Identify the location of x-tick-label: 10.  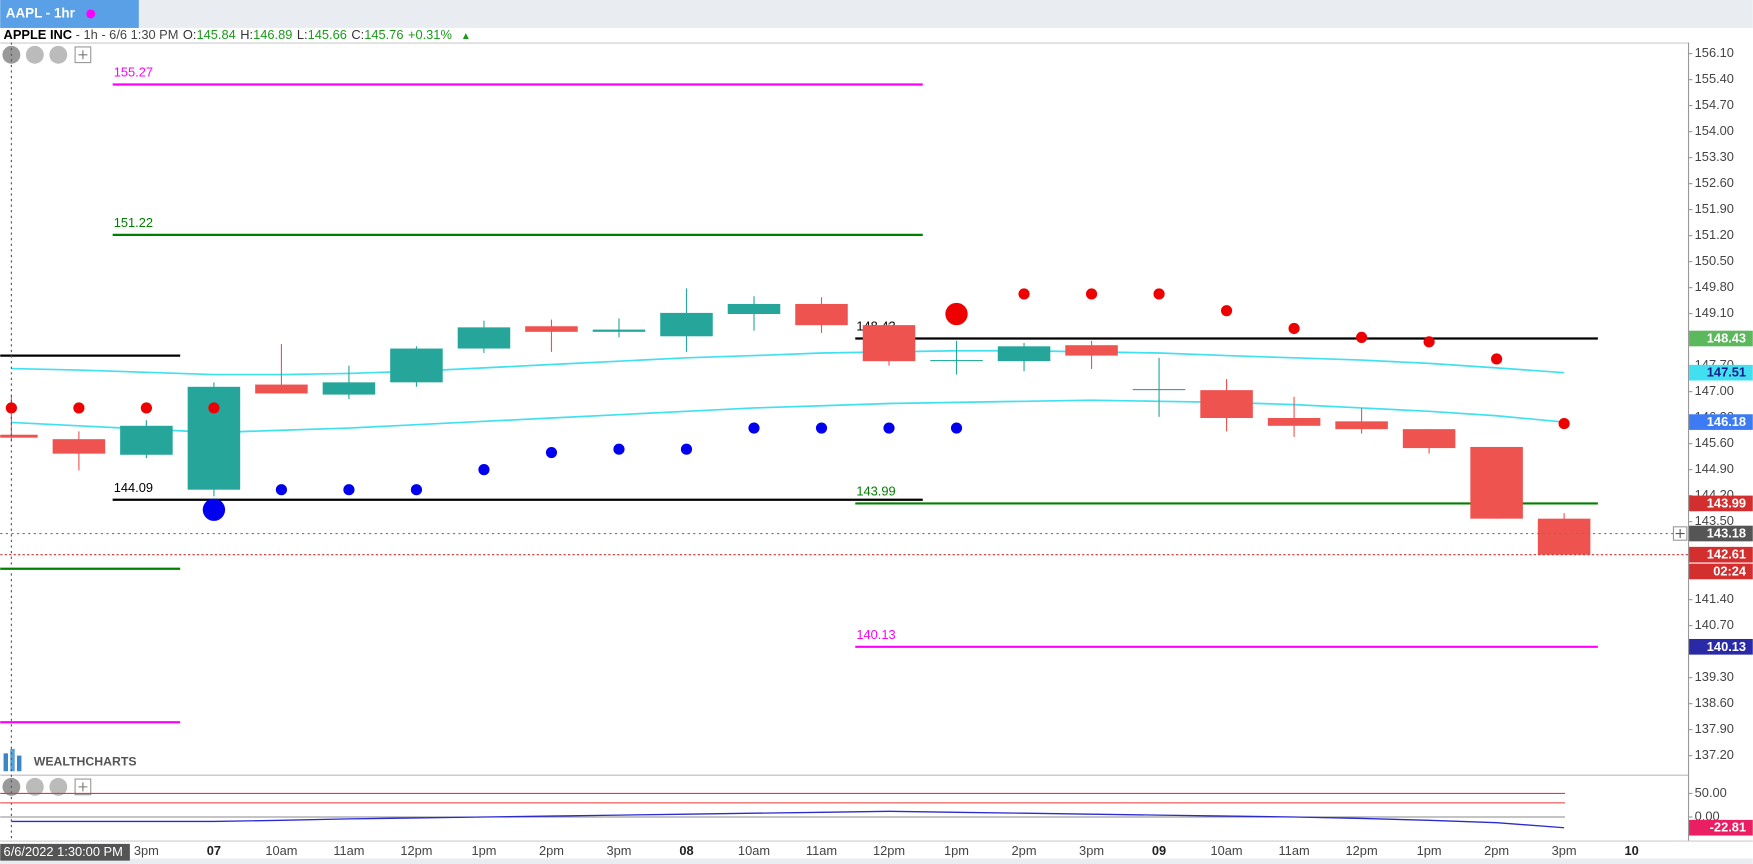
(1631, 850).